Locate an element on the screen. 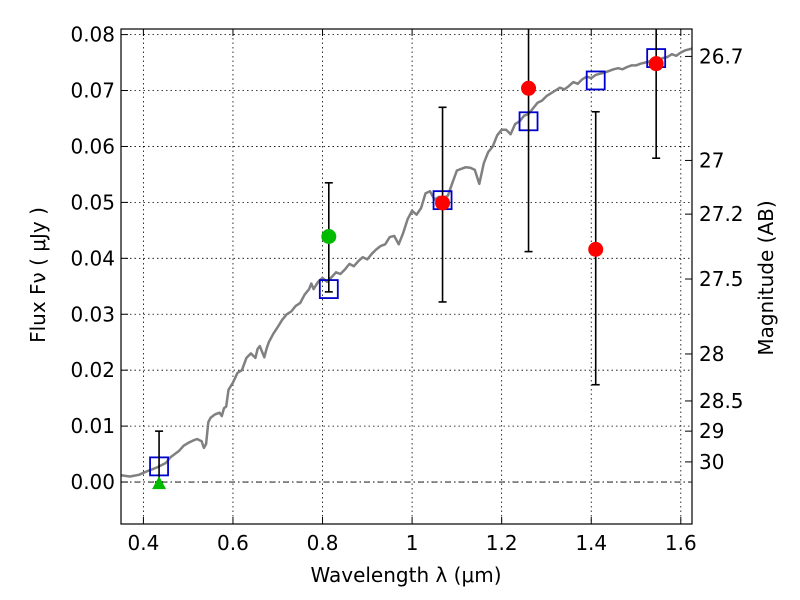 This screenshot has width=800, height=600. x-tick-label: 1.4 is located at coordinates (591, 543).